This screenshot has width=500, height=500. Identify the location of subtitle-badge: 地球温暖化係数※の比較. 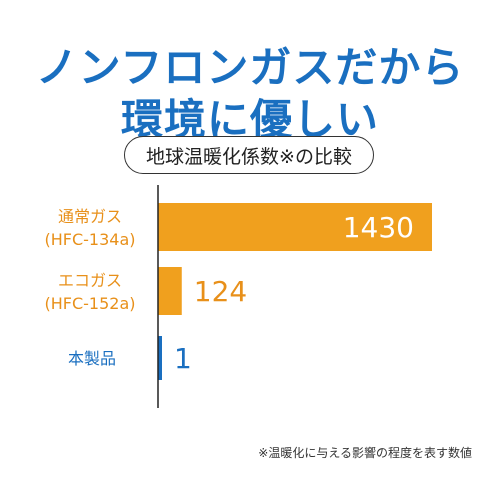
(249, 155).